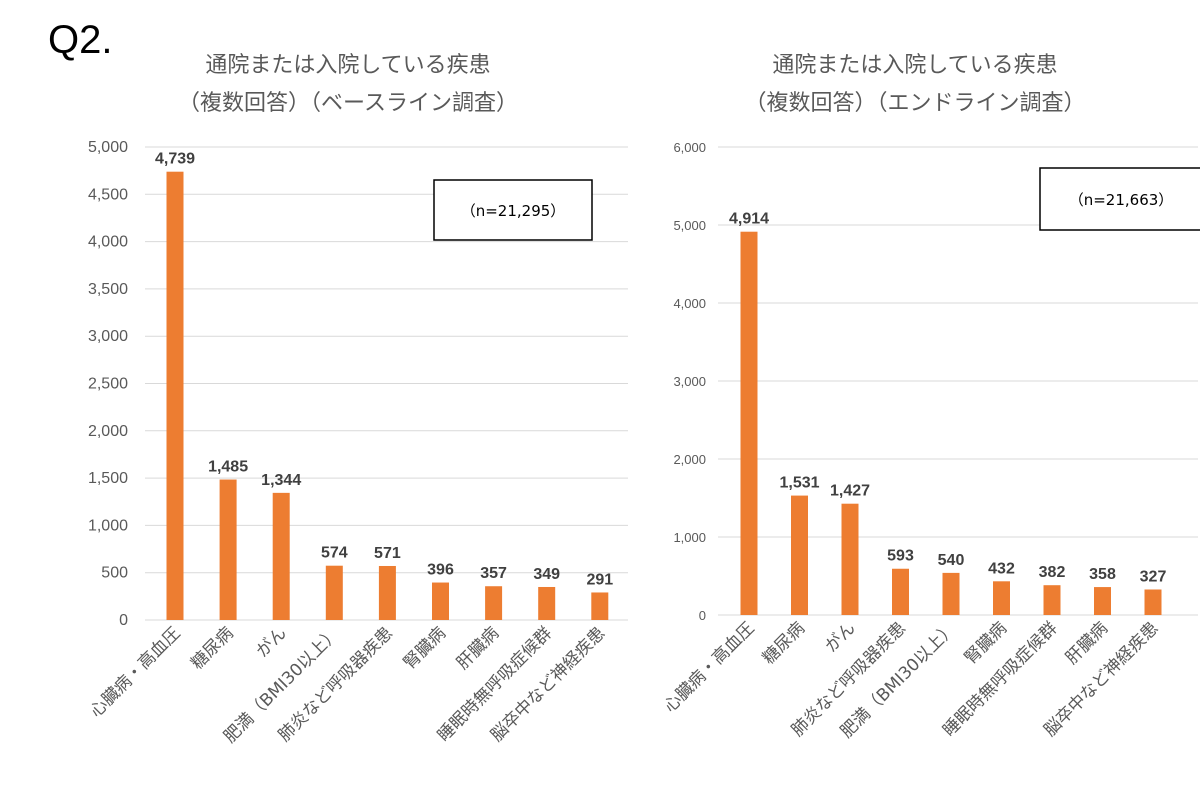 The width and height of the screenshot is (1200, 800). I want to click on data-label: 540, so click(951, 560).